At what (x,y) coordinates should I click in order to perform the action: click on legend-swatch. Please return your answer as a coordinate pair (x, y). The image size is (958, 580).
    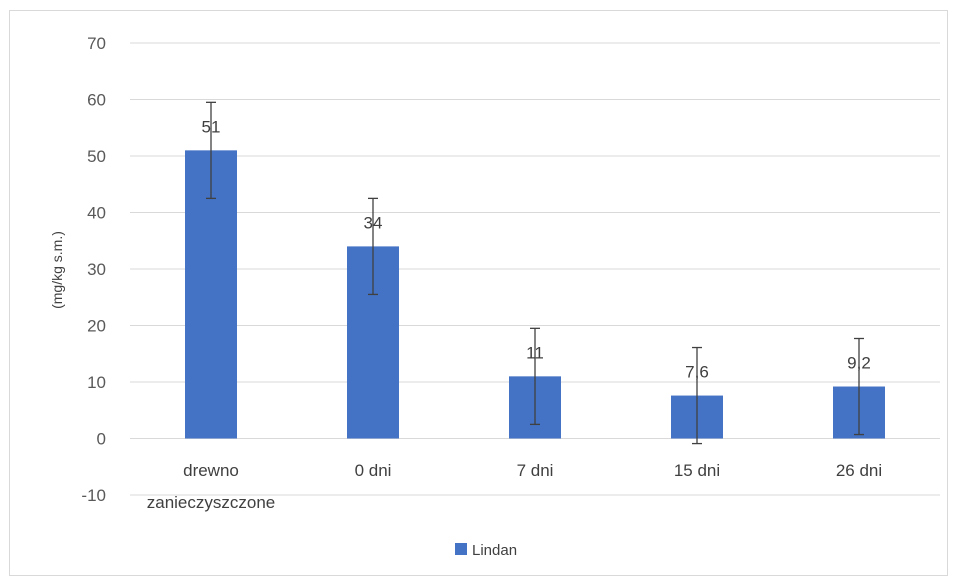
    Looking at the image, I should click on (461, 549).